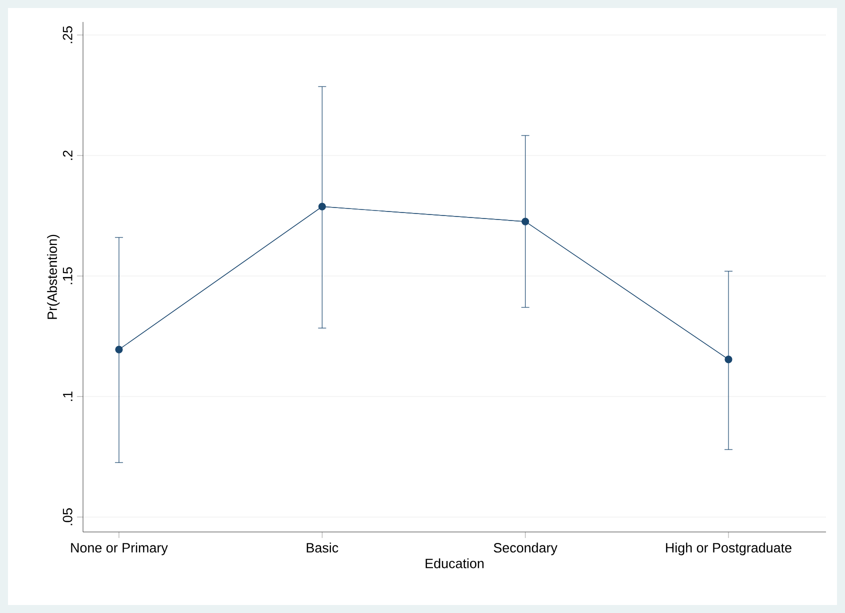 Image resolution: width=845 pixels, height=613 pixels. I want to click on y-tick-label: .1, so click(67, 396).